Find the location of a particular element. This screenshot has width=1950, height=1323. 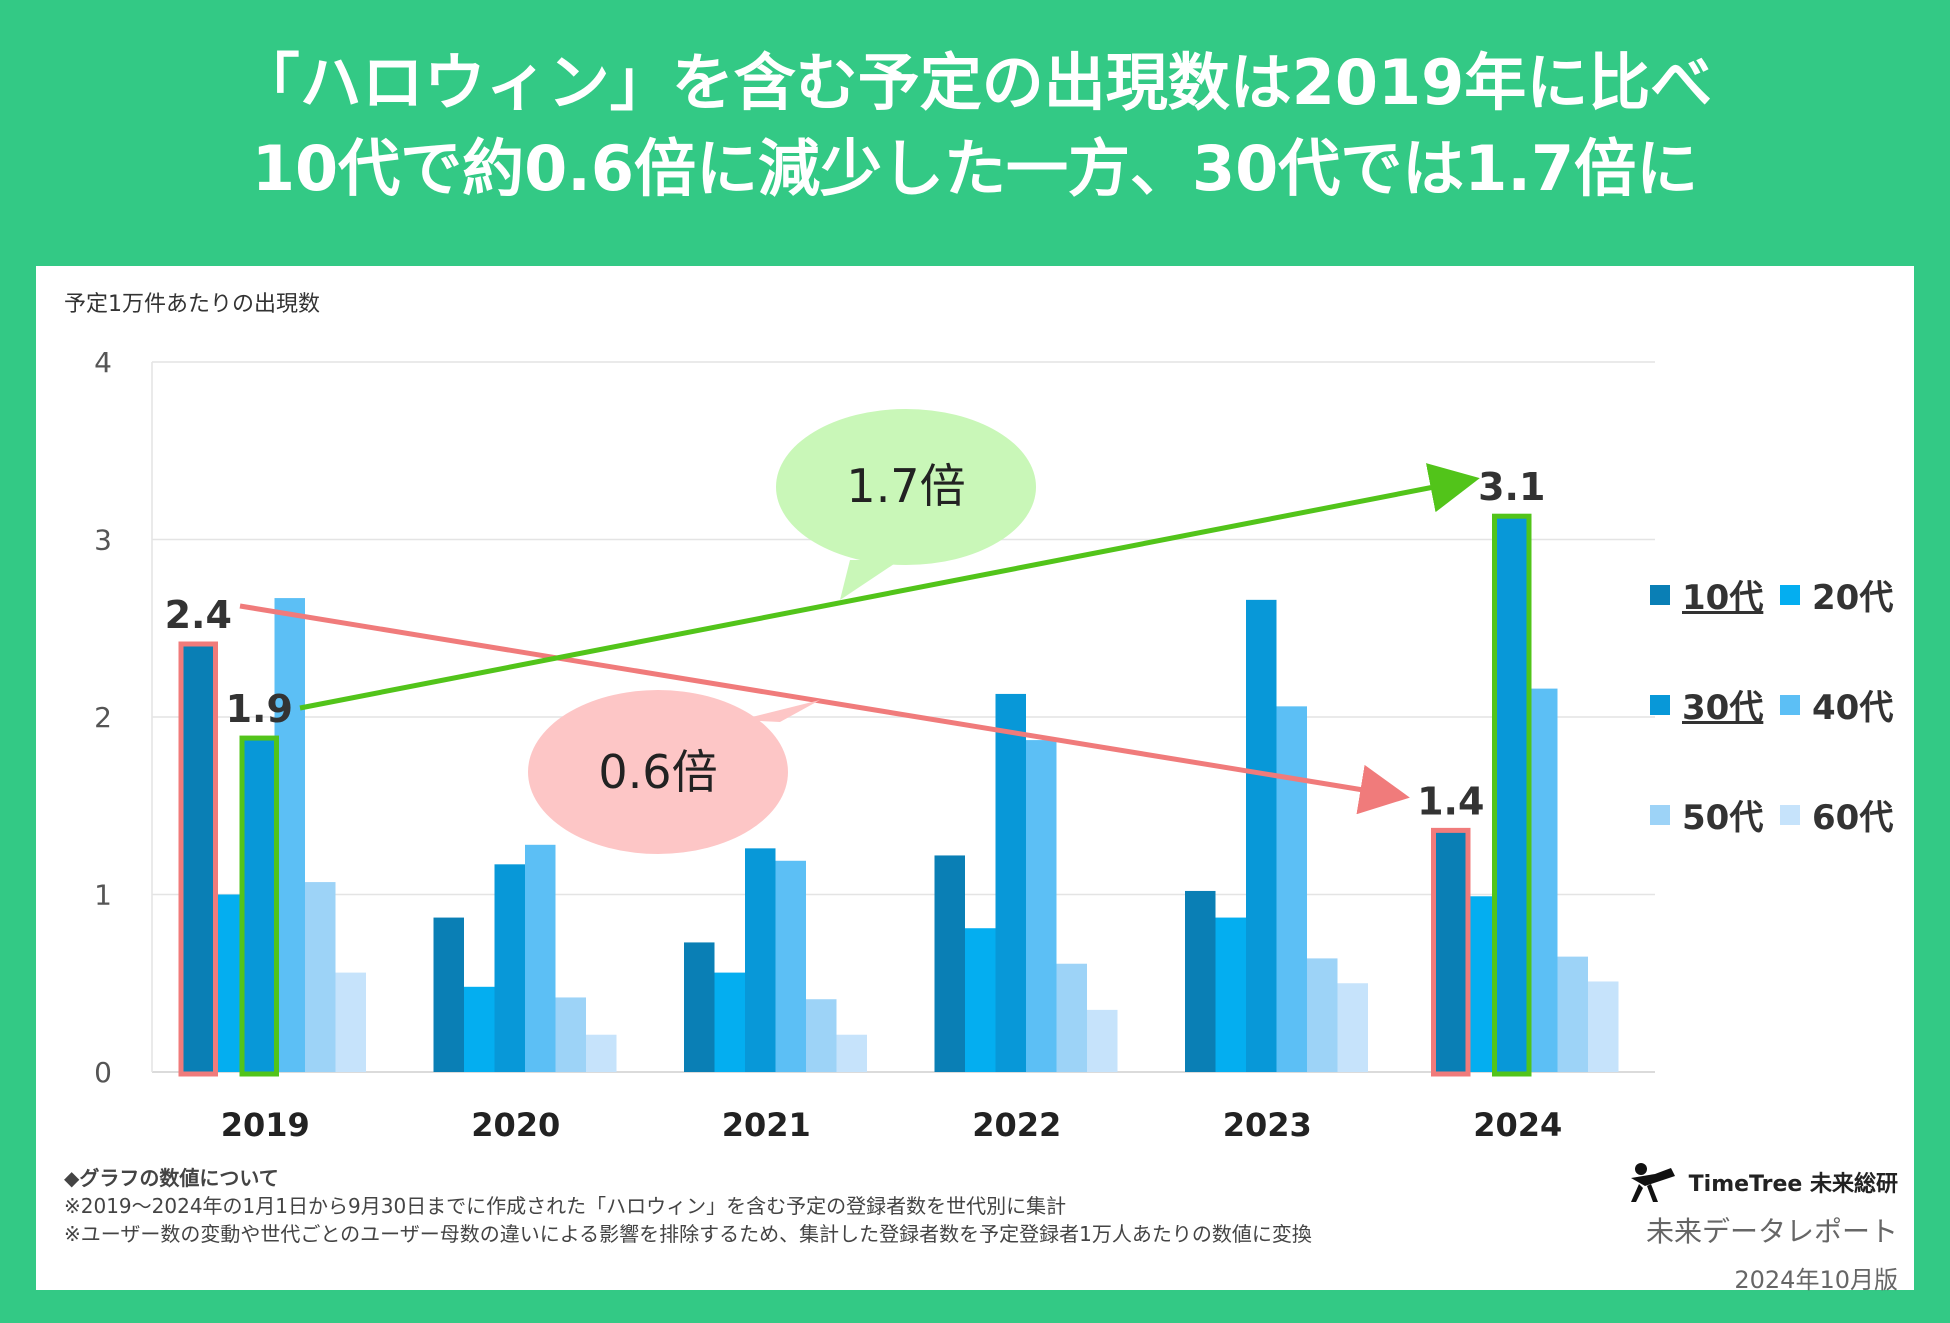

headline-line-2: 10代で約0.6倍に減少した一方、30代では1.7倍に is located at coordinates (975, 168).